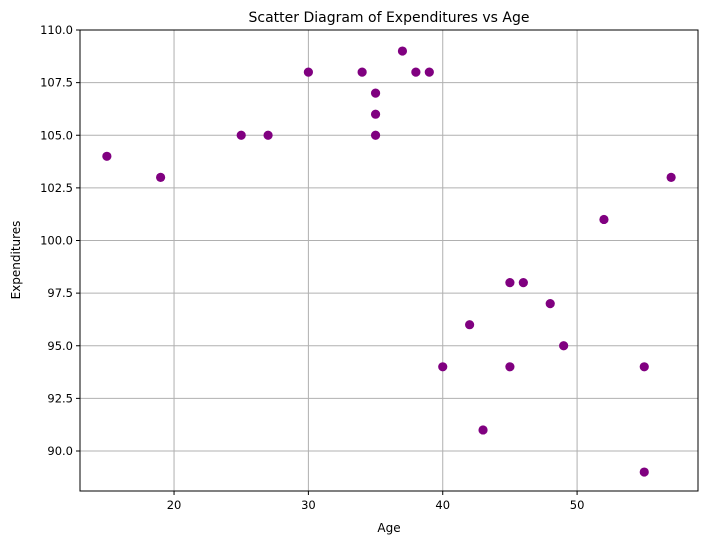  Describe the element at coordinates (16, 260) in the screenshot. I see `y-axis-label: Expenditures` at that location.